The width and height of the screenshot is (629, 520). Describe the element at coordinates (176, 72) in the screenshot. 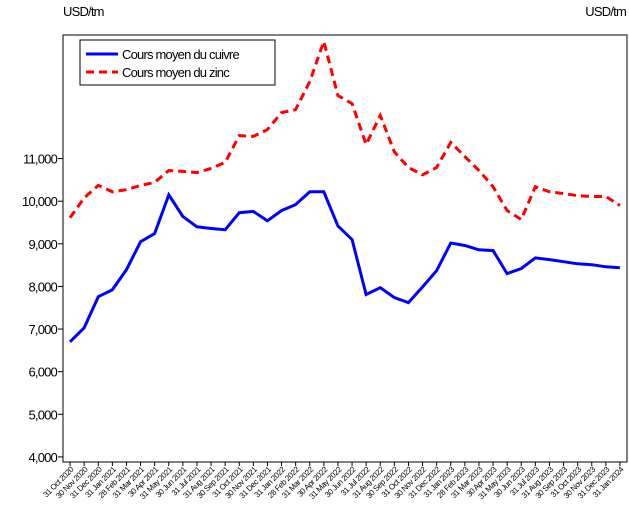

I see `legend-label: Cours moyen du zinc` at that location.